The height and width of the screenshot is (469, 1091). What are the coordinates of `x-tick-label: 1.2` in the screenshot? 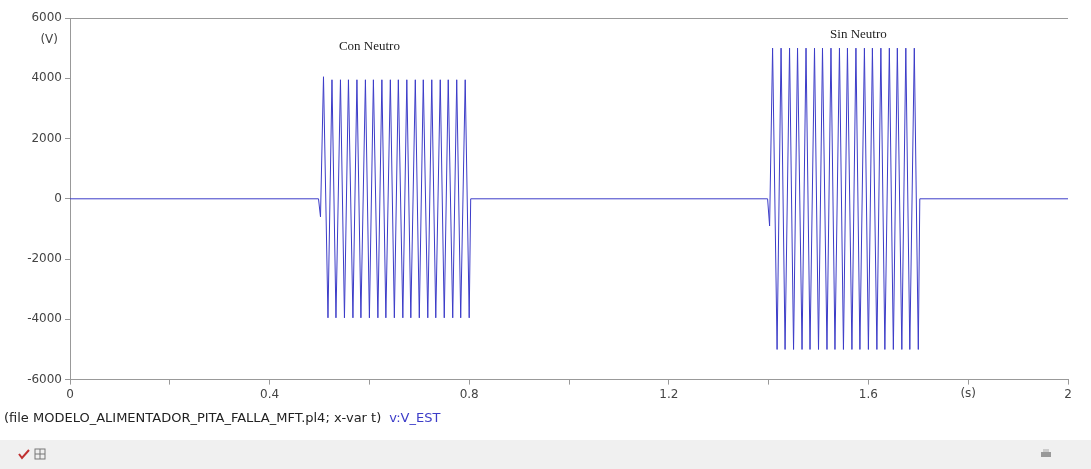 It's located at (669, 393).